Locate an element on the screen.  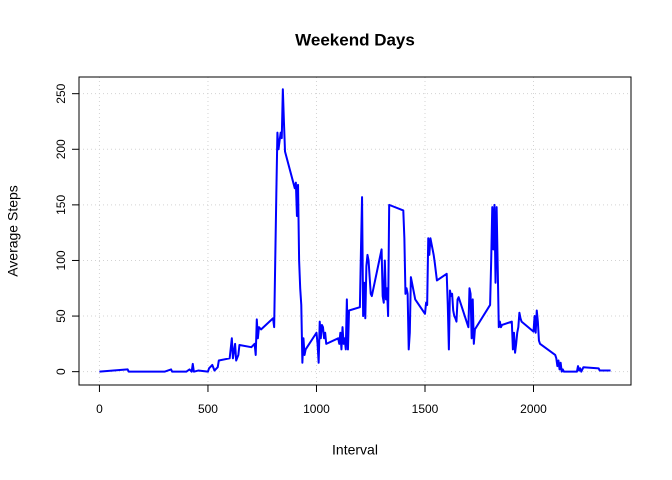
x-tick-label: 0 is located at coordinates (99, 409).